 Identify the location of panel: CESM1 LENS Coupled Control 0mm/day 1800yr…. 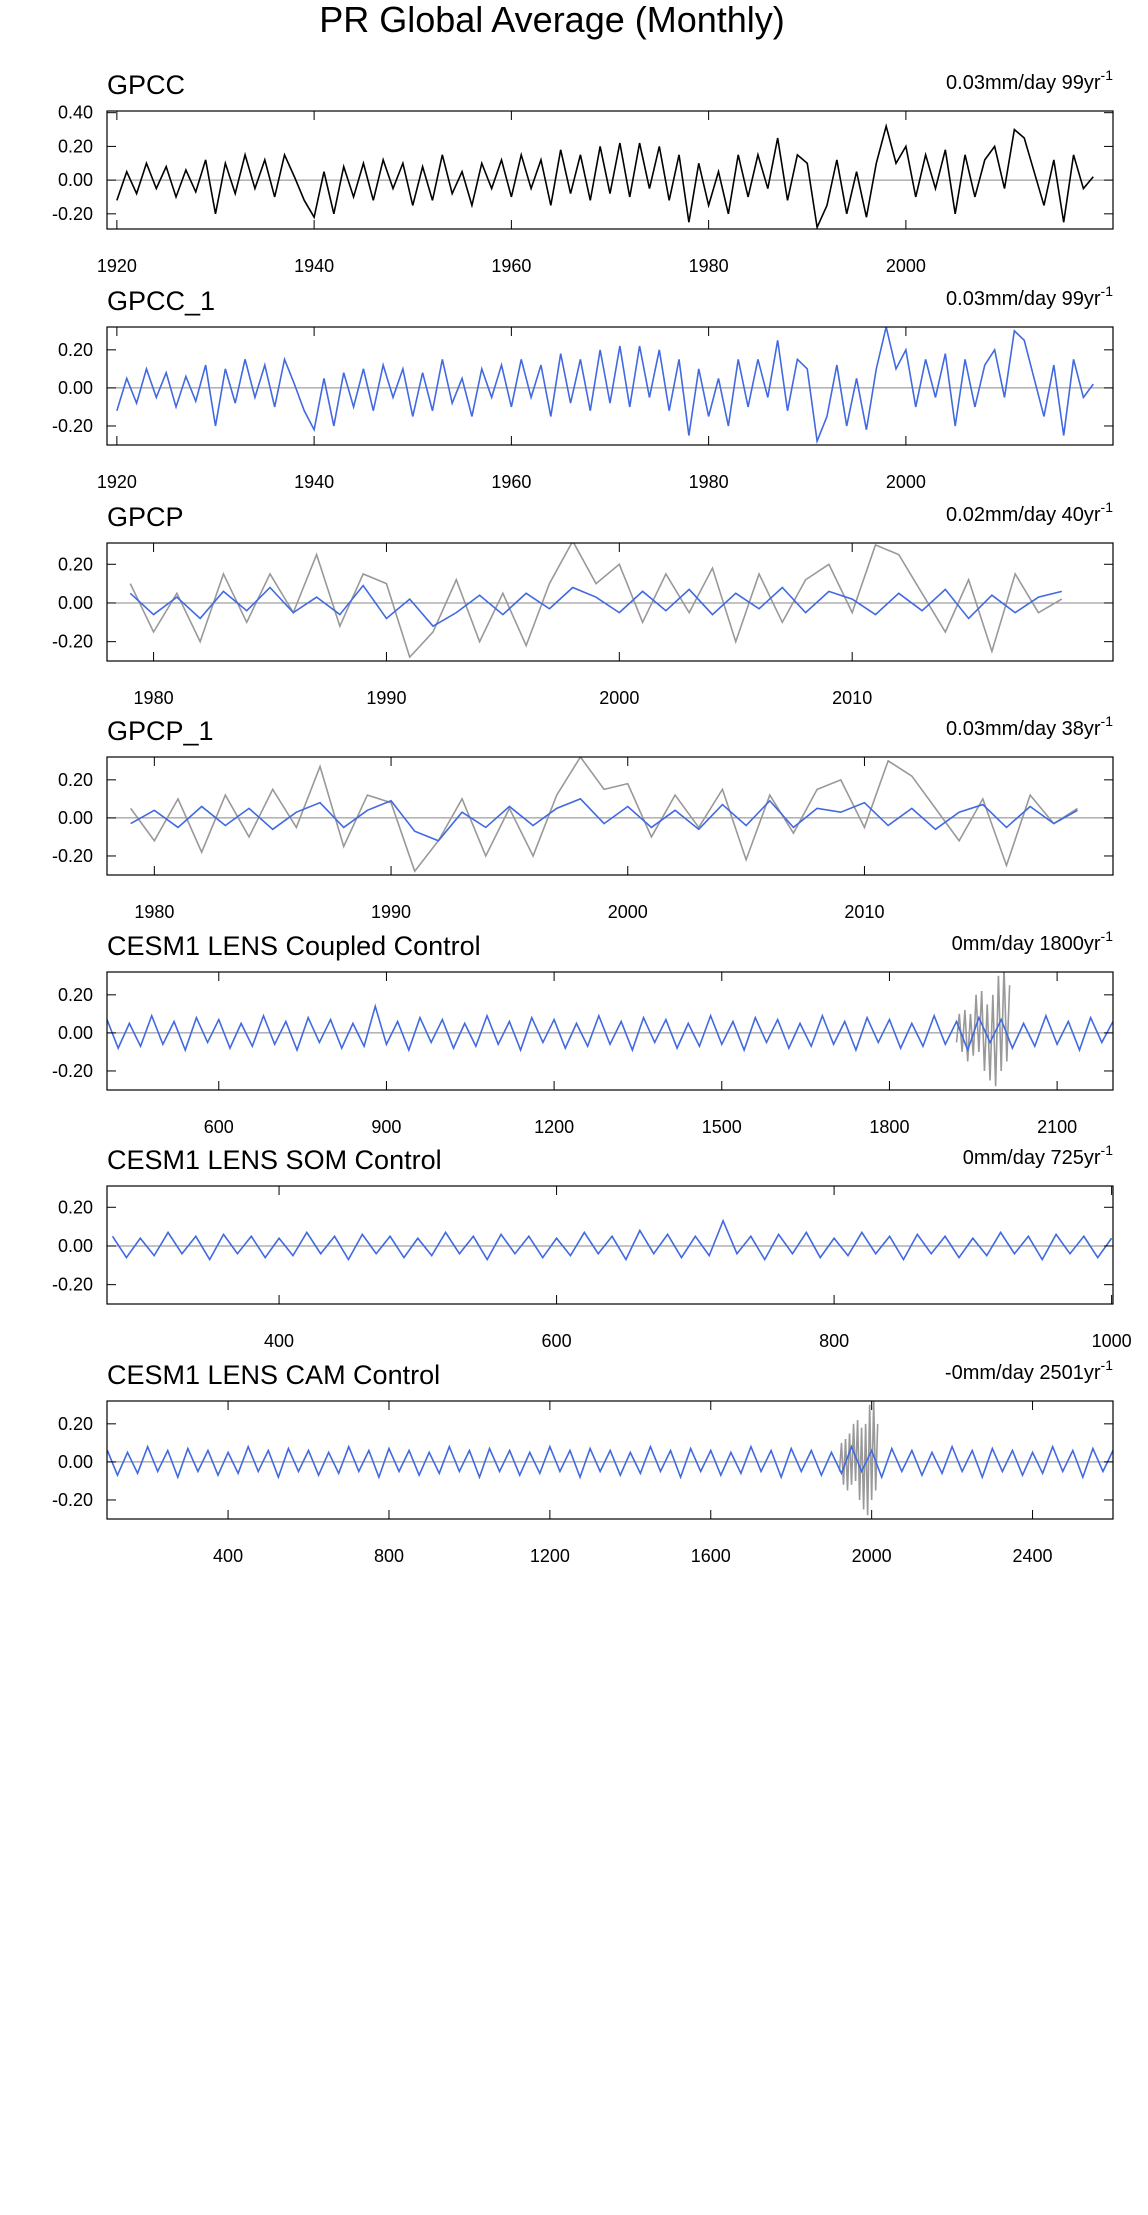
(583, 1032).